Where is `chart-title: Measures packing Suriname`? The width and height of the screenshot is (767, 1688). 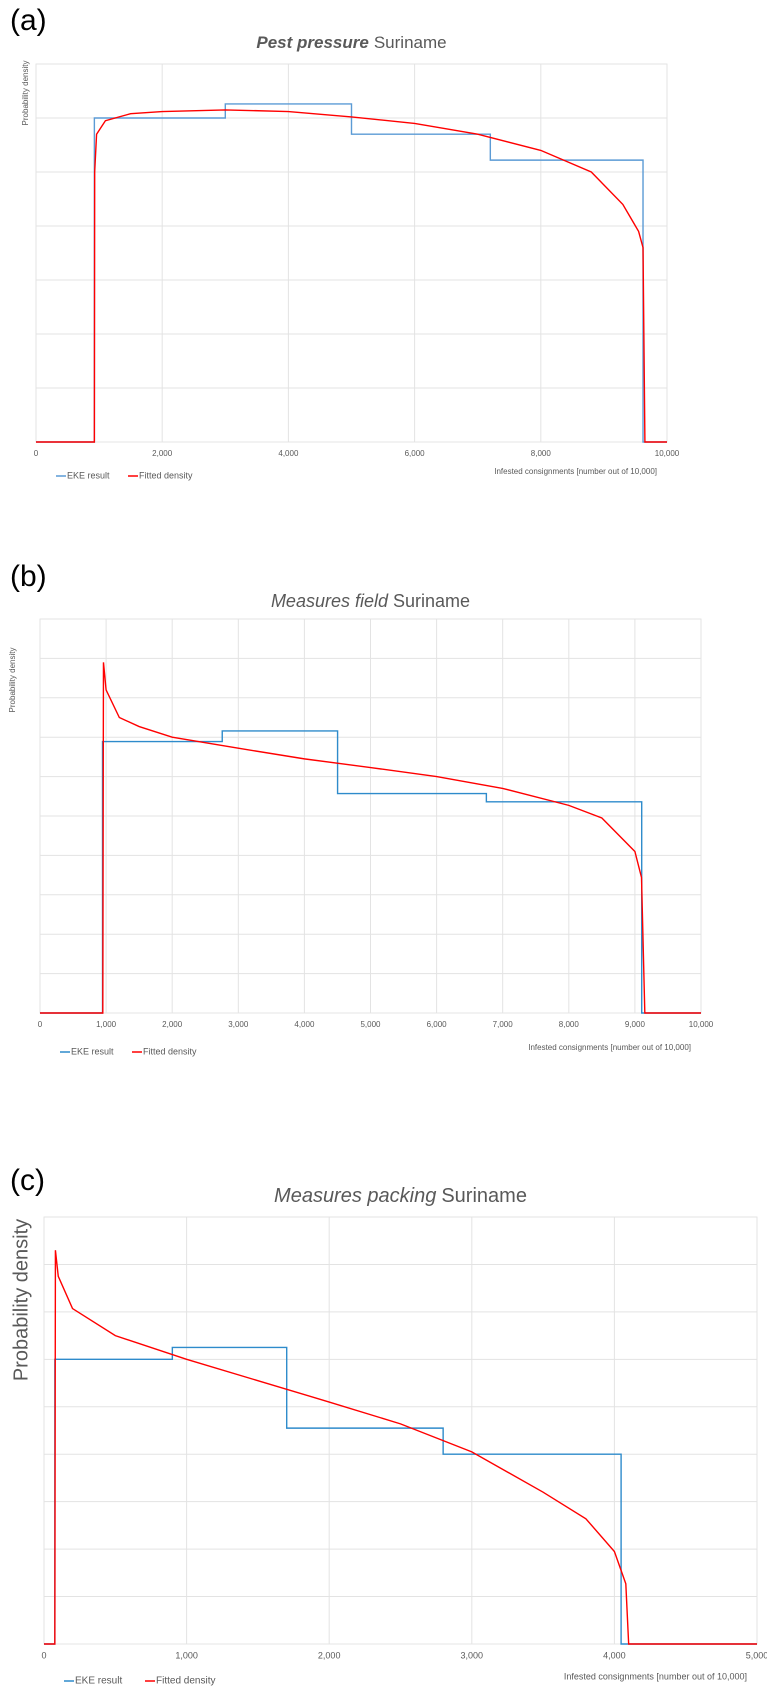
chart-title: Measures packing Suriname is located at coordinates (400, 1196).